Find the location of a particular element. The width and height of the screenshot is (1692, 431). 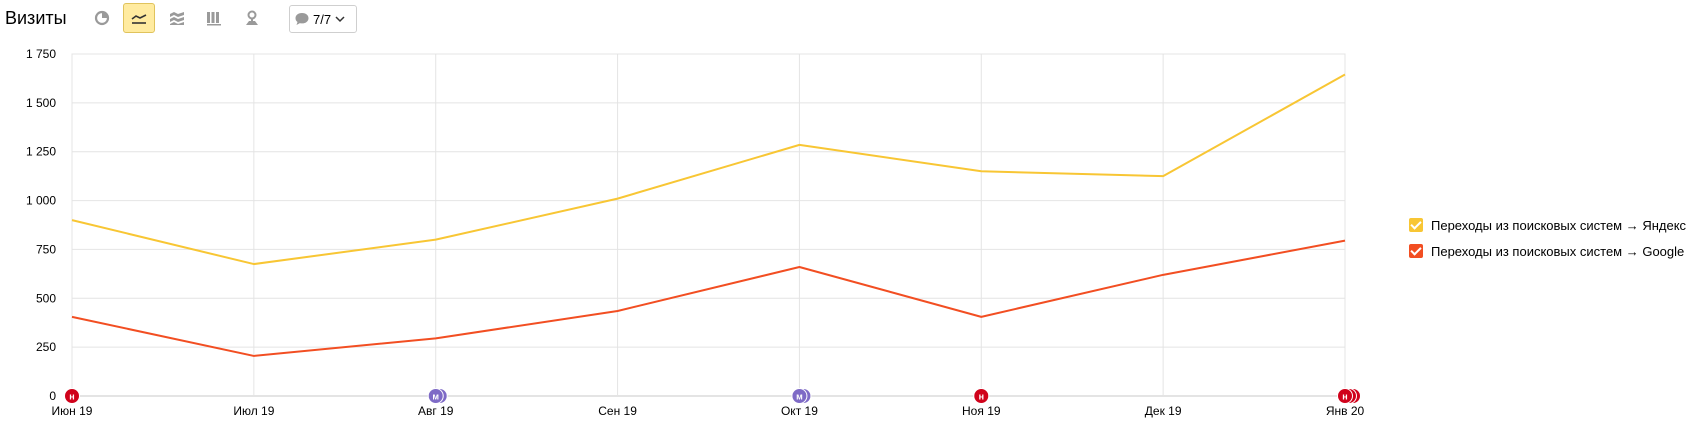

bar-chart-button is located at coordinates (214, 18).